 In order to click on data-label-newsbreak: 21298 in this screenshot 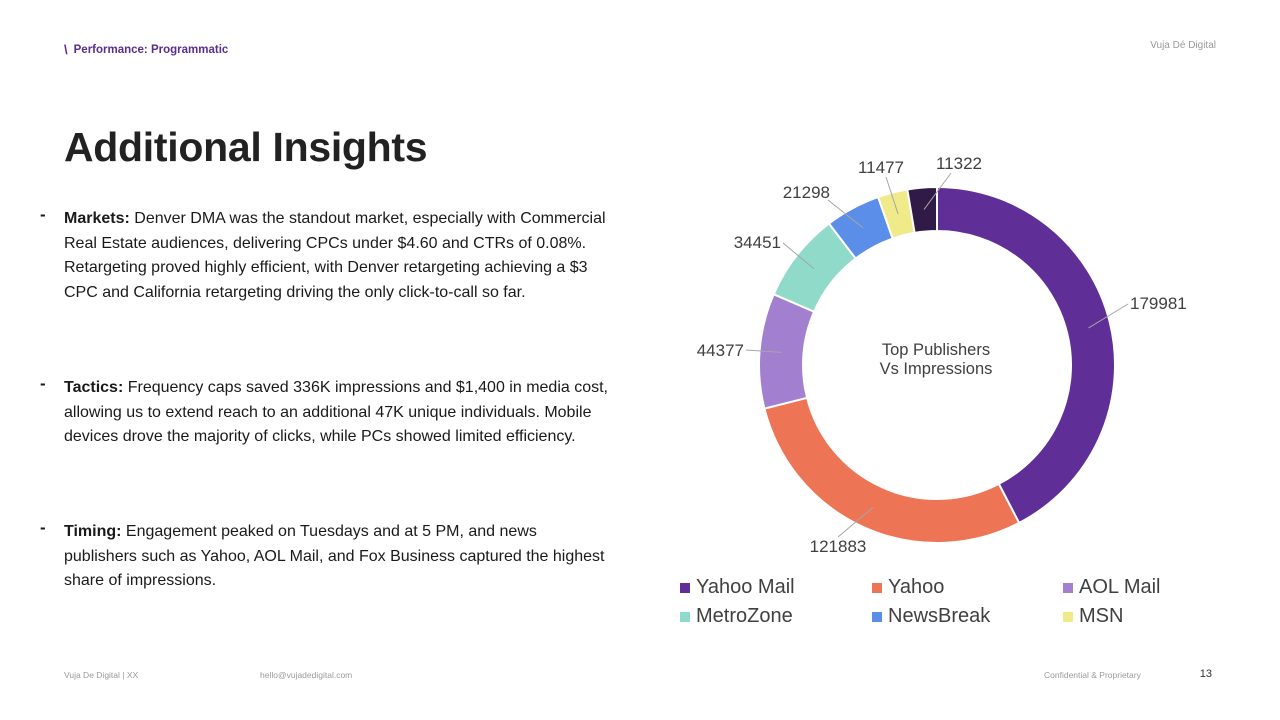, I will do `click(806, 192)`.